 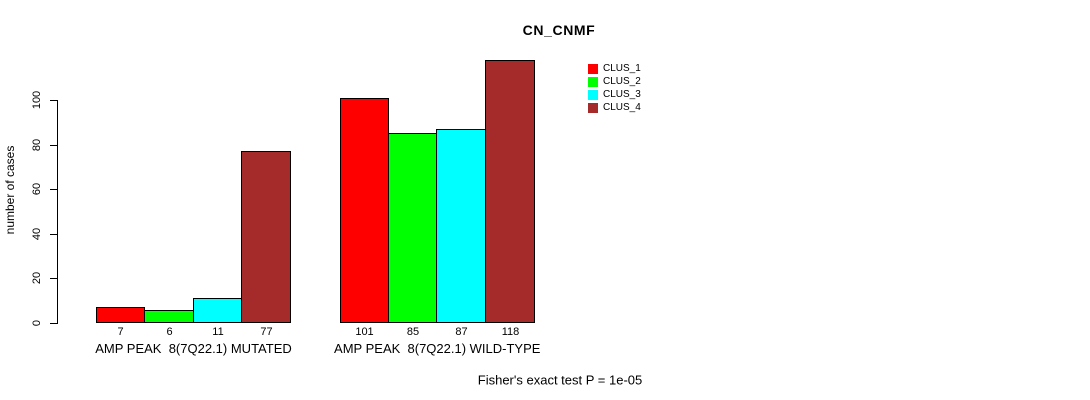 What do you see at coordinates (364, 332) in the screenshot?
I see `bar-value-label: 101` at bounding box center [364, 332].